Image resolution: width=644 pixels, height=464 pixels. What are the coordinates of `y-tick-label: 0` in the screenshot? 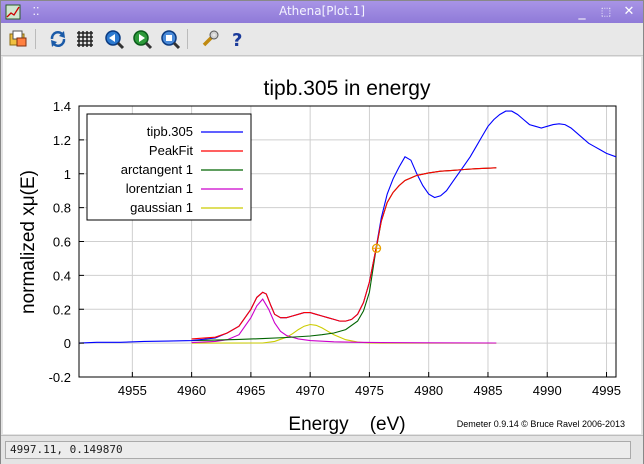 It's located at (67, 343).